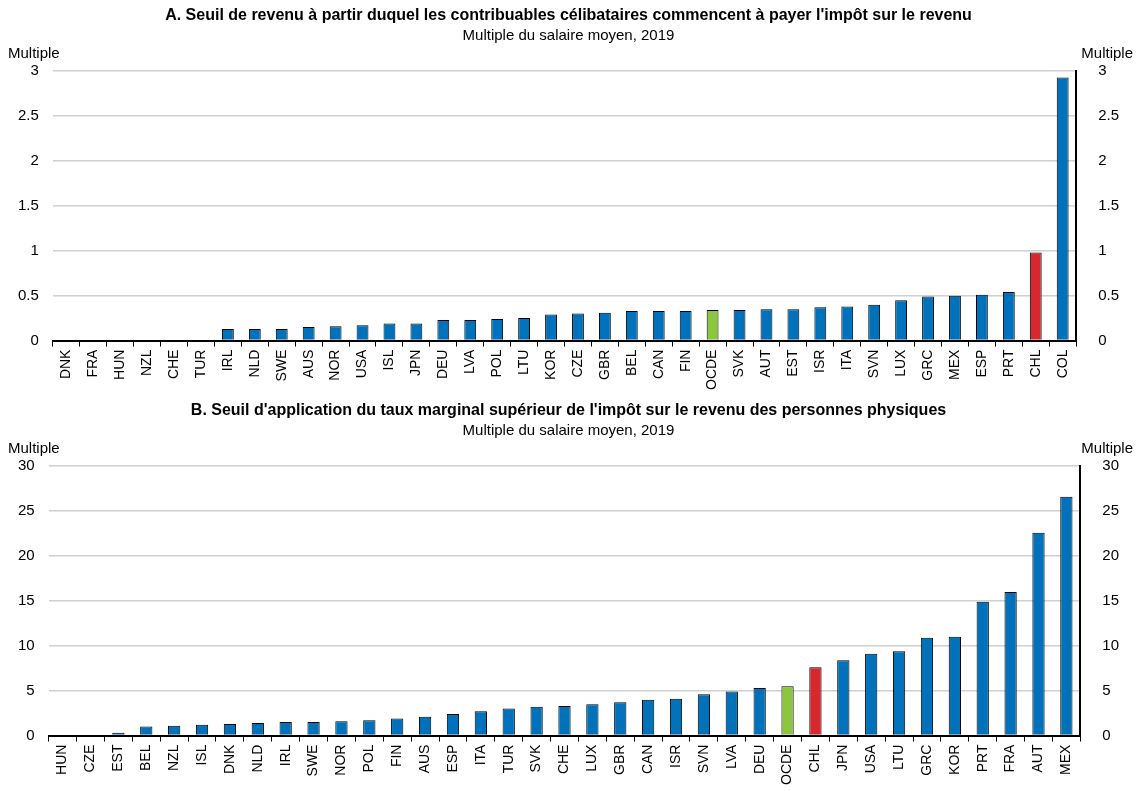  Describe the element at coordinates (30, 689) in the screenshot. I see `y-tick-label: 5` at that location.